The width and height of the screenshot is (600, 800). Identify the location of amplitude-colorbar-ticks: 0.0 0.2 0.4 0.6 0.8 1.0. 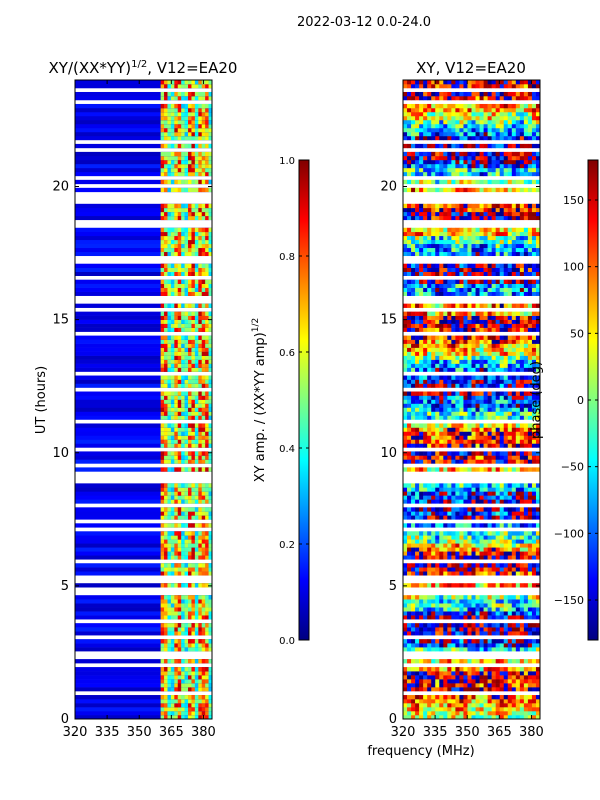
(294, 401).